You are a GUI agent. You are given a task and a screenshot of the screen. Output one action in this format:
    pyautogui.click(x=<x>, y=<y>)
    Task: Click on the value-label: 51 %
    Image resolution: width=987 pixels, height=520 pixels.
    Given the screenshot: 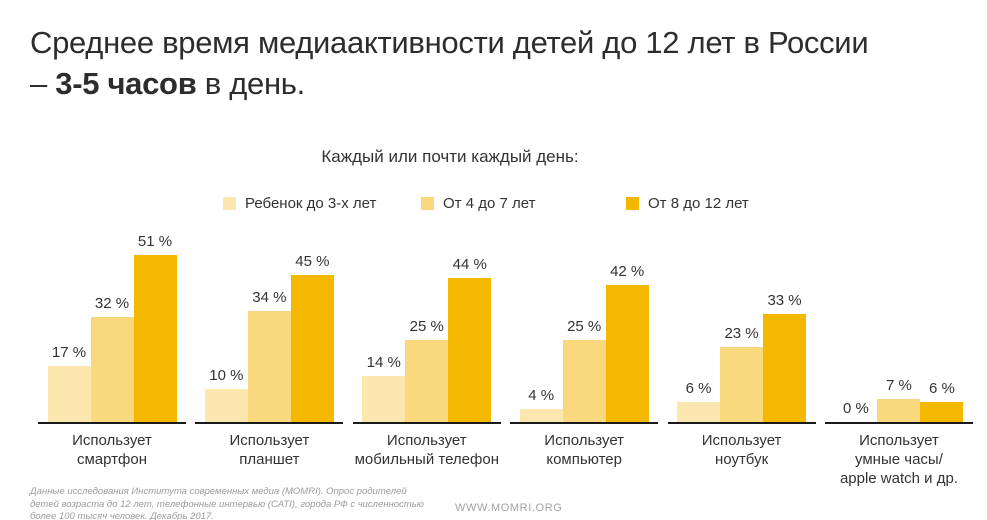 What is the action you would take?
    pyautogui.click(x=155, y=241)
    